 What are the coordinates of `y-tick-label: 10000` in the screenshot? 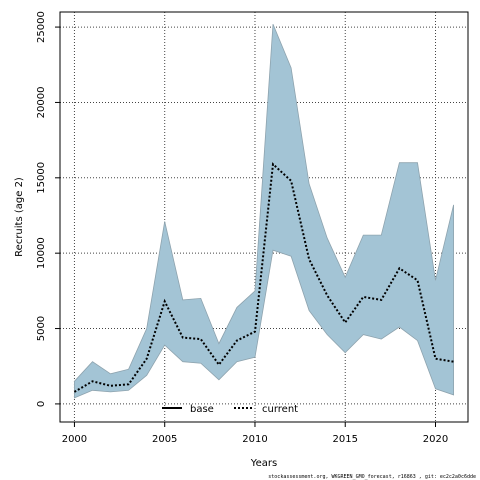 It's located at (41, 253).